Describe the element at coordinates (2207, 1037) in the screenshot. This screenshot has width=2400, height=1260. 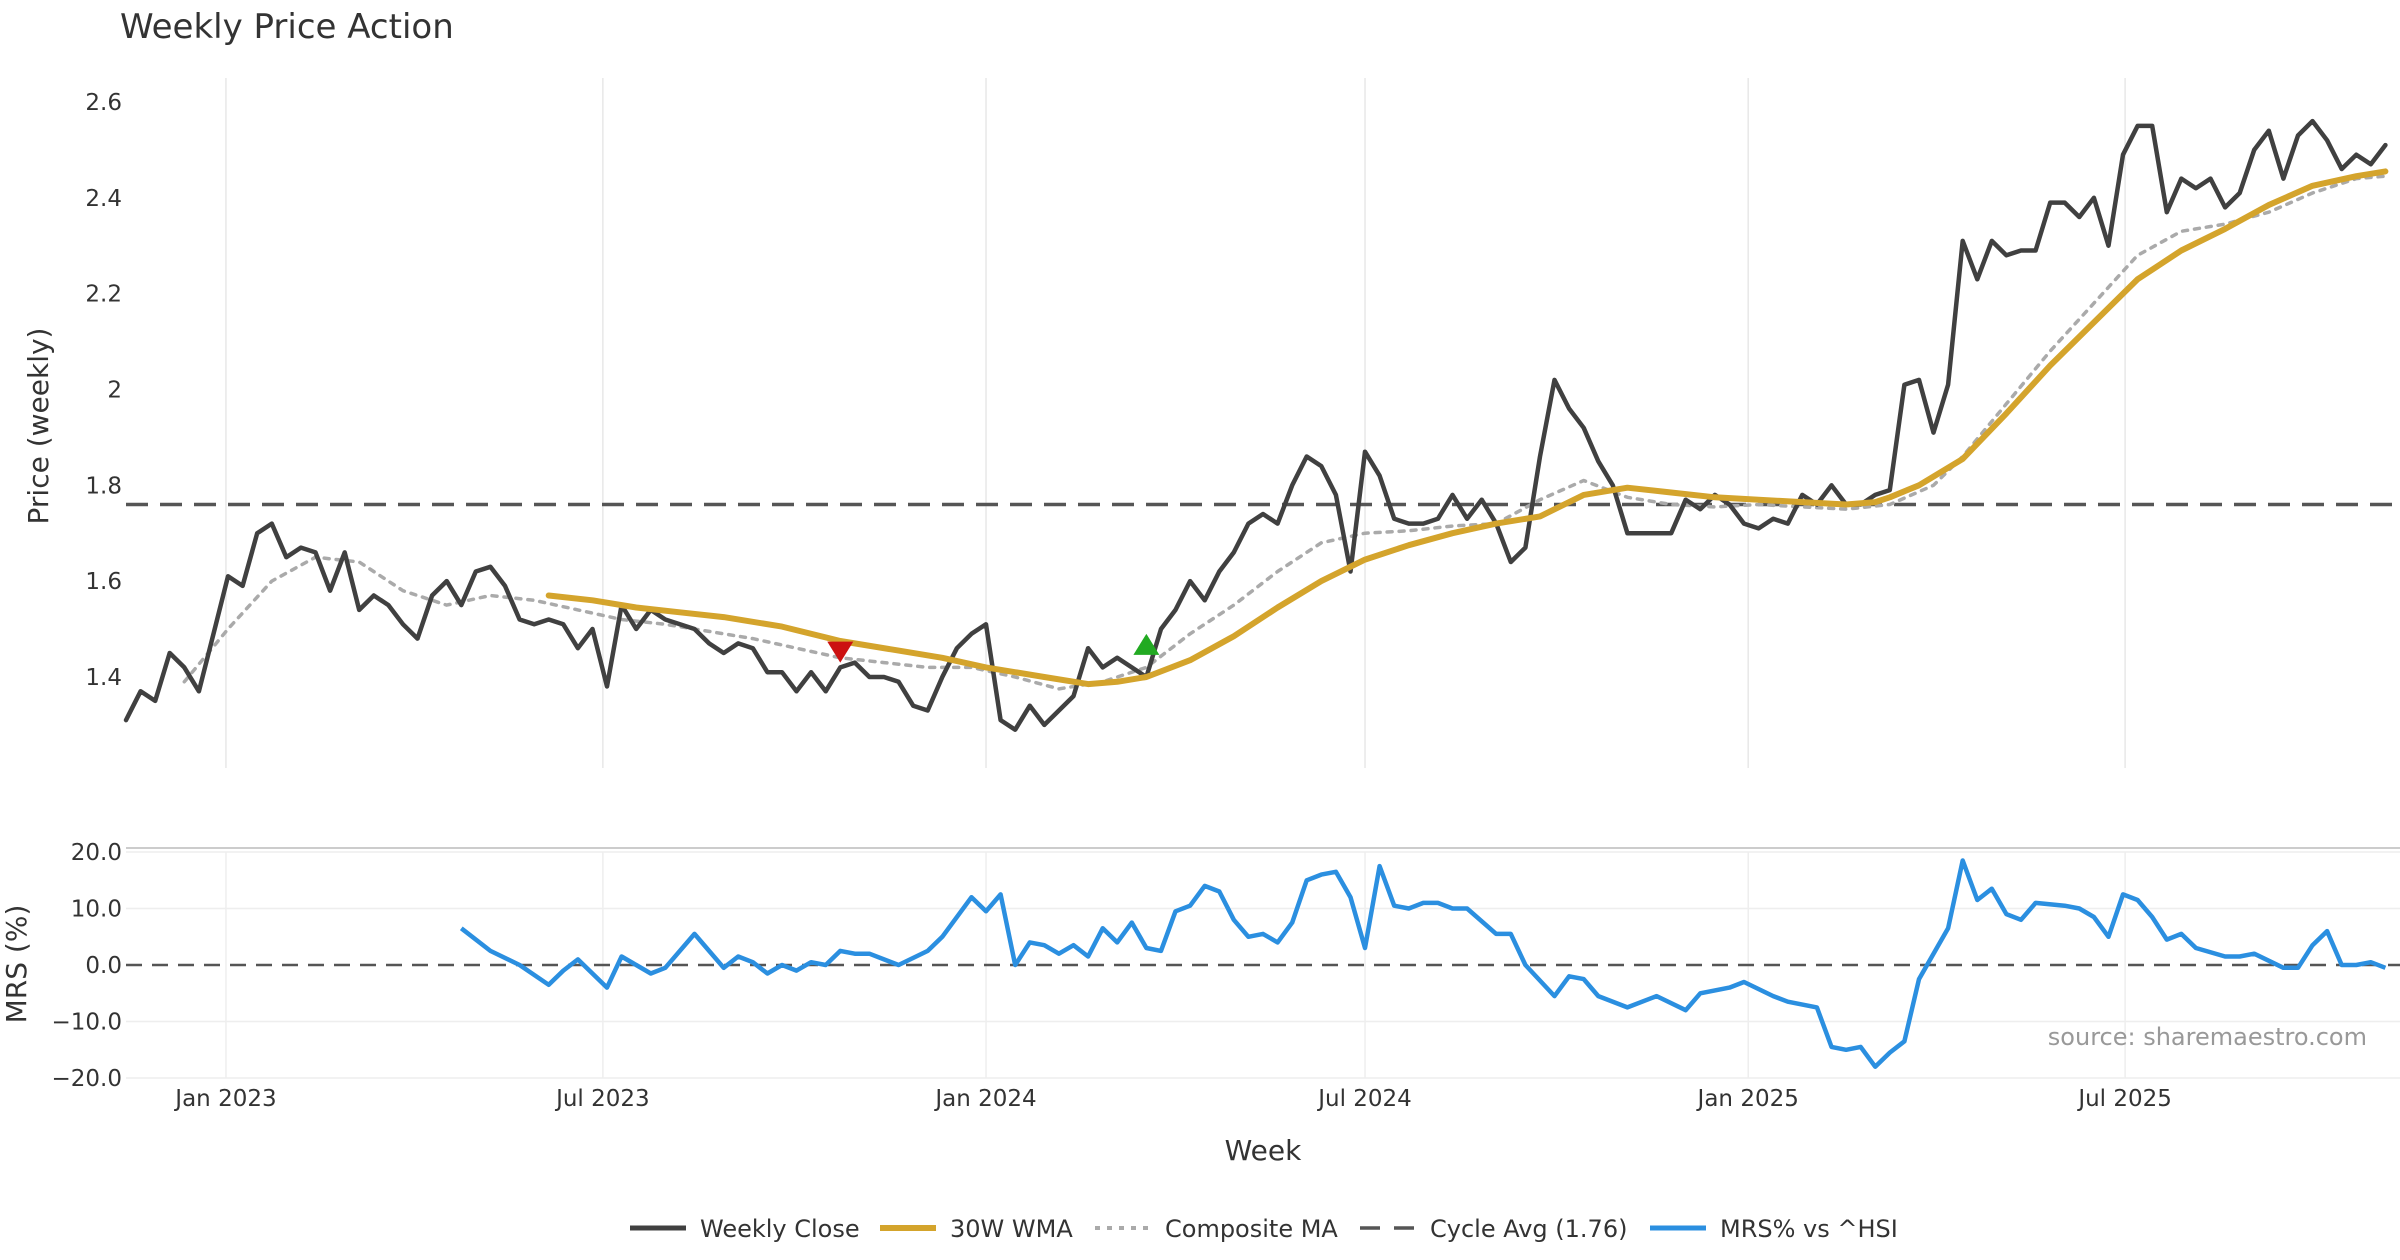
I see `source-note: source: sharemaestro.com` at that location.